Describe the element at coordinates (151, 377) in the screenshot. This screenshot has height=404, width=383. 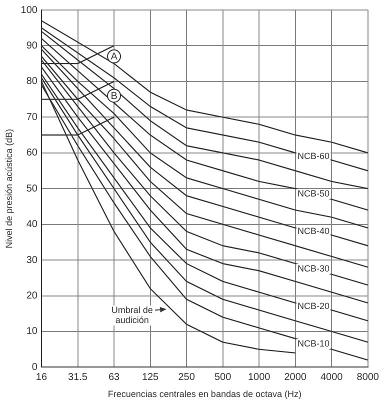
I see `x-tick-label: 125` at that location.